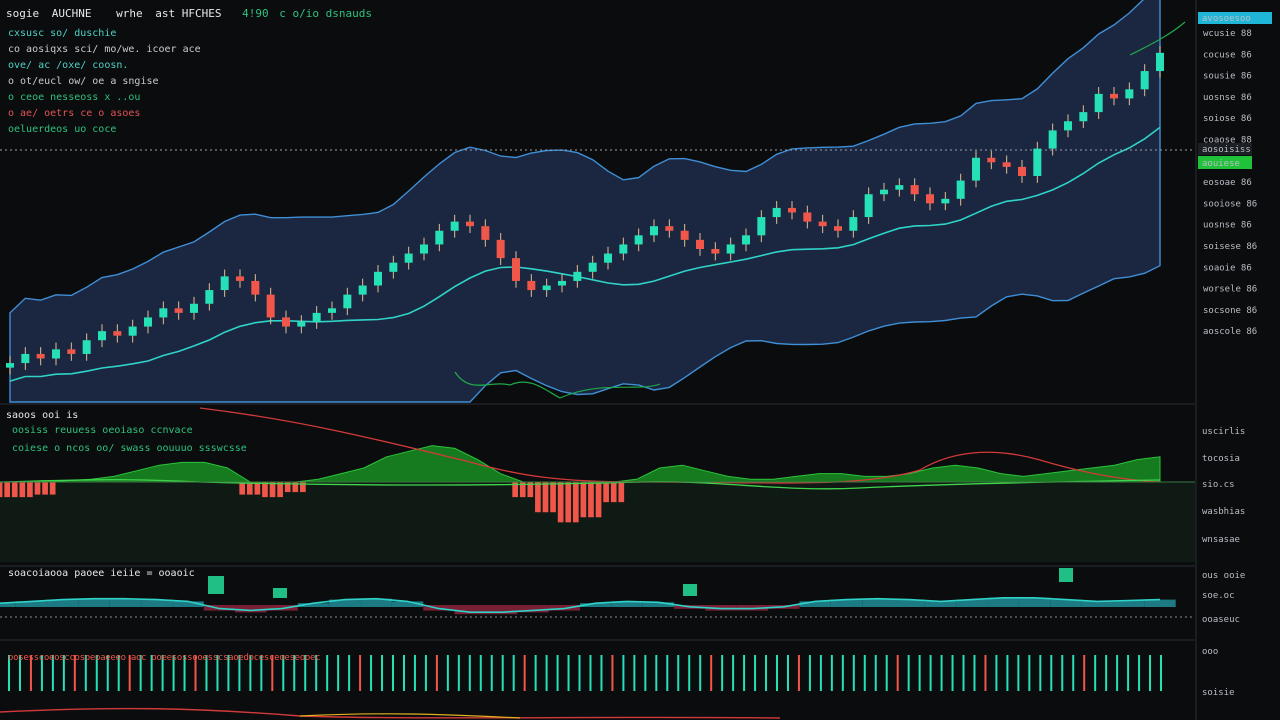 This screenshot has height=720, width=1280. What do you see at coordinates (62, 33) in the screenshot?
I see `legend-line: cxsusc so/ duschie` at bounding box center [62, 33].